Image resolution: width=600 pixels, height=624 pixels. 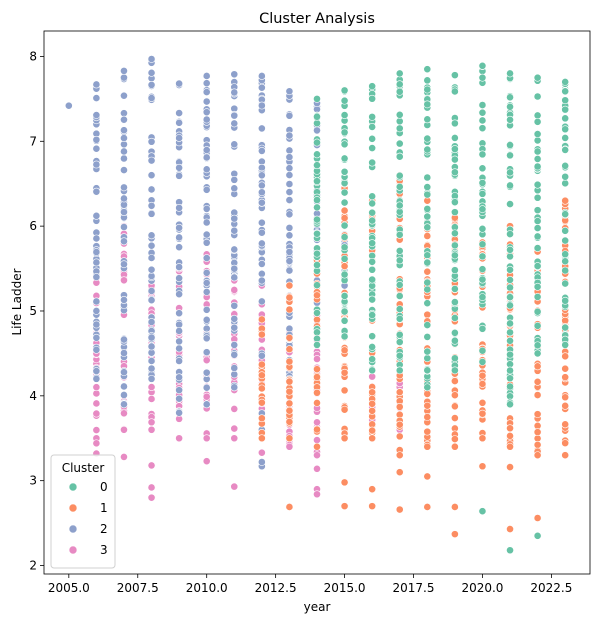 I want to click on y-axis: 2 3 4 5 6 7 8, so click(x=36, y=311).